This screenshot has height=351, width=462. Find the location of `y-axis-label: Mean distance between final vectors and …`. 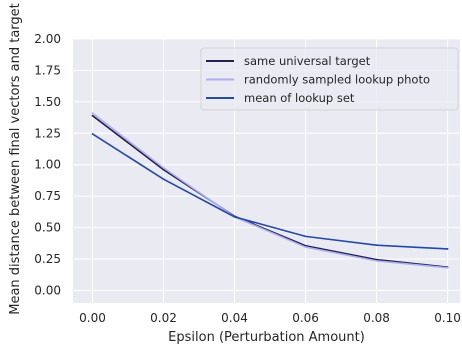

y-axis-label: Mean distance between final vectors and … is located at coordinates (15, 159).